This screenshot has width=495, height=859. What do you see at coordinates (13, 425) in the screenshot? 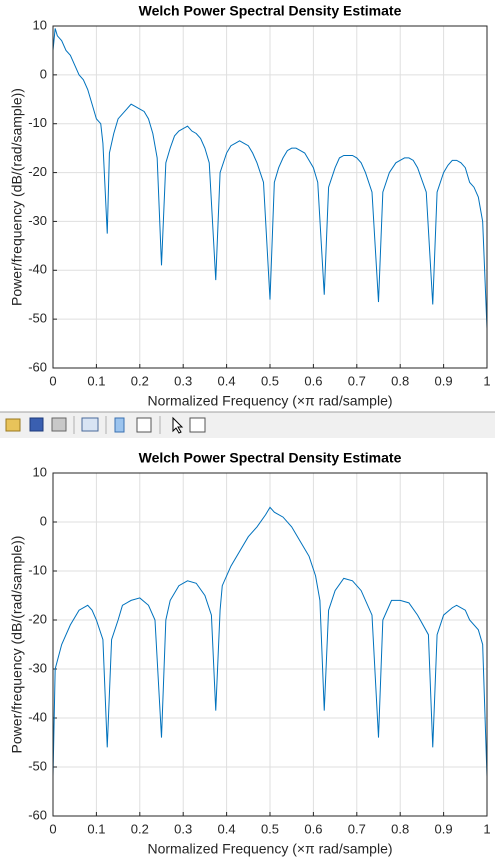
I see `open-button` at bounding box center [13, 425].